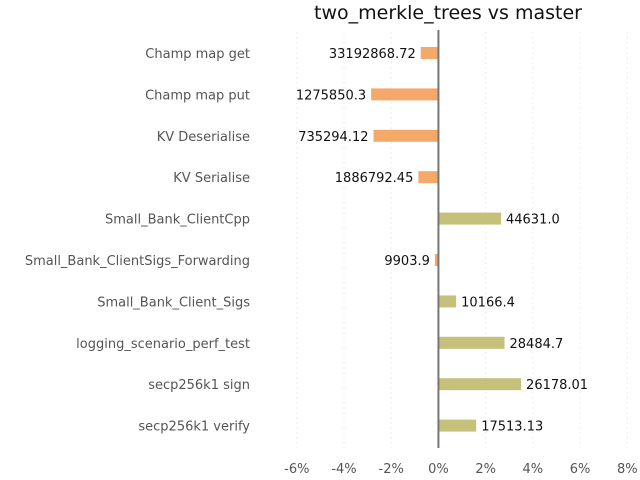 This screenshot has width=640, height=480. I want to click on category-label: Small_Bank_Client_Sigs, so click(173, 302).